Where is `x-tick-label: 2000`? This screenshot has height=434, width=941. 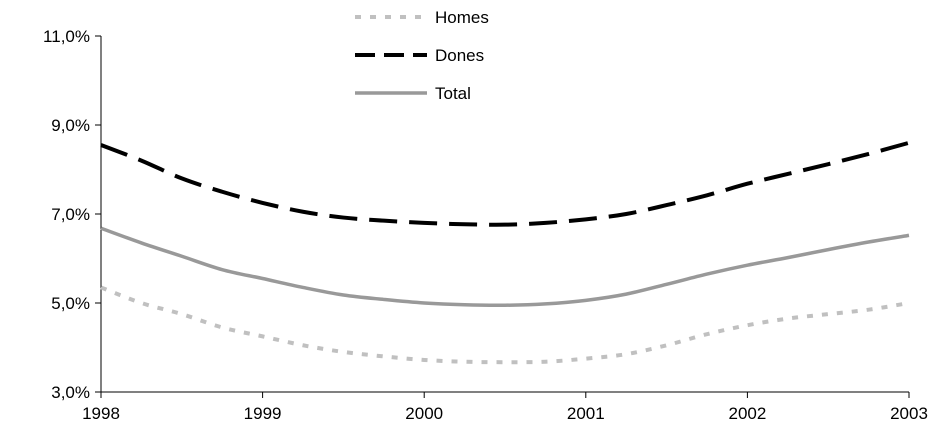
x-tick-label: 2000 is located at coordinates (424, 413).